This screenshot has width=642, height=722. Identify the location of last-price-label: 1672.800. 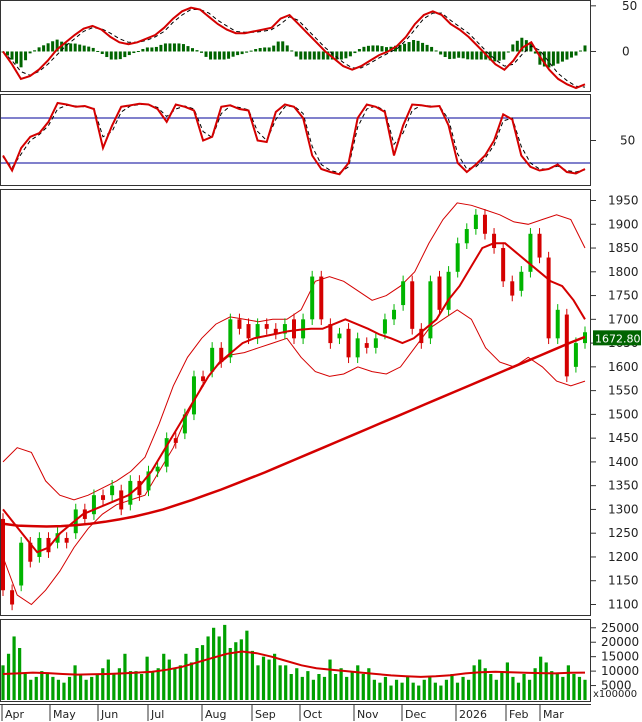
(618, 338).